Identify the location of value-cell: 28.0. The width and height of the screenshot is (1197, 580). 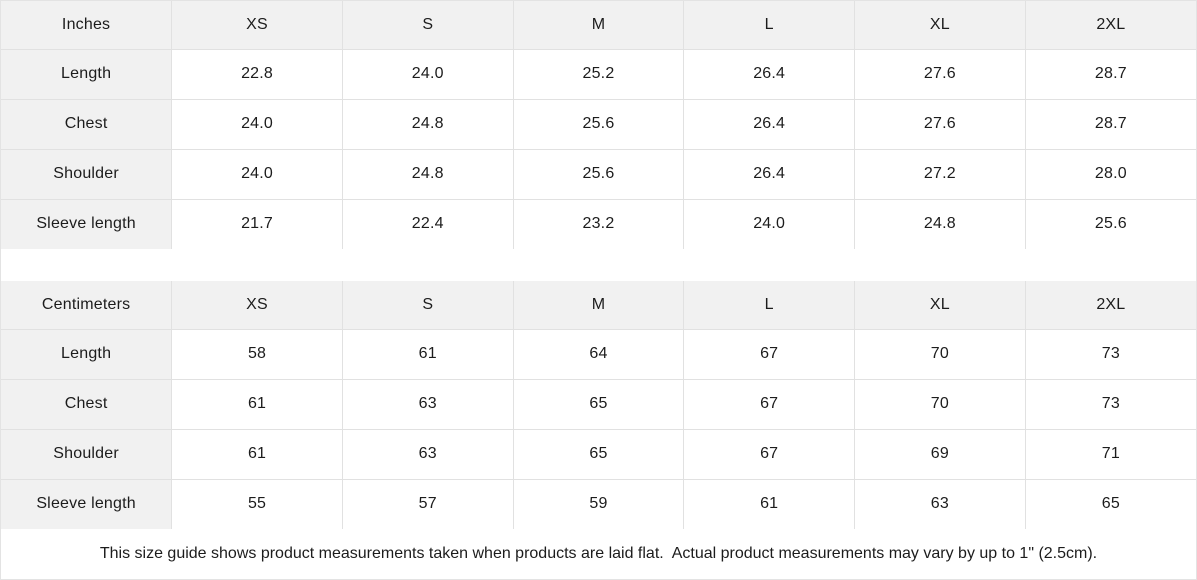
(1110, 174).